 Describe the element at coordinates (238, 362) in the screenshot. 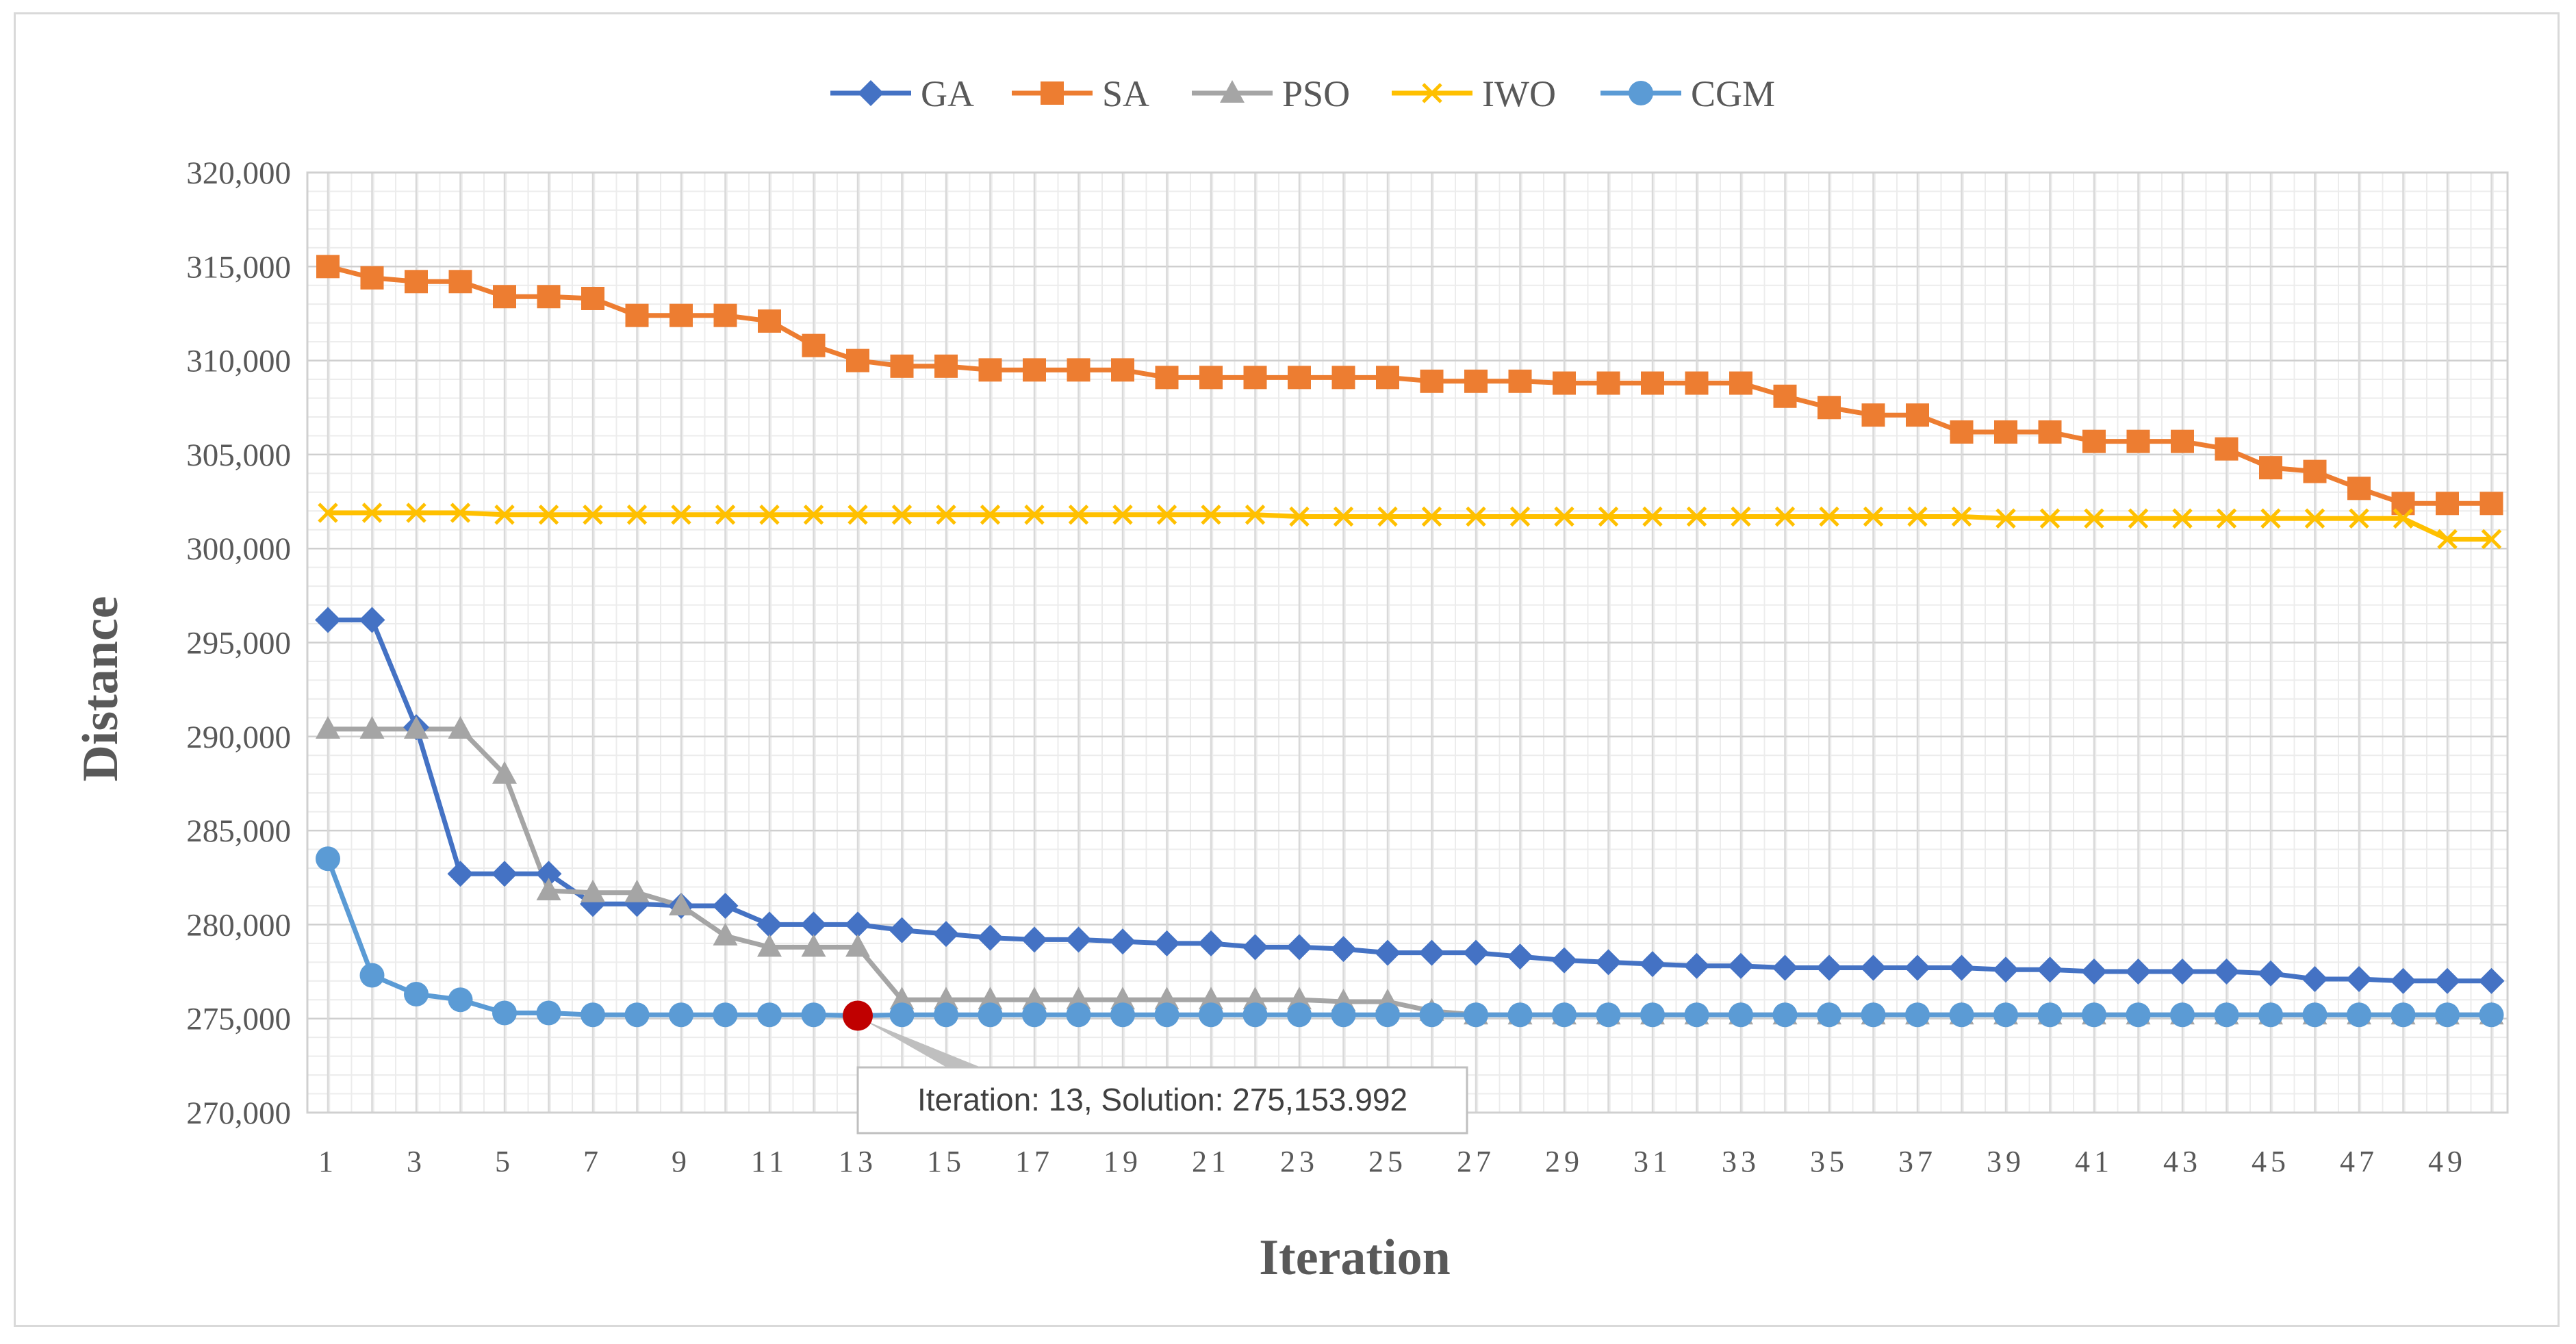

I see `y-tick-label: 310,000` at that location.